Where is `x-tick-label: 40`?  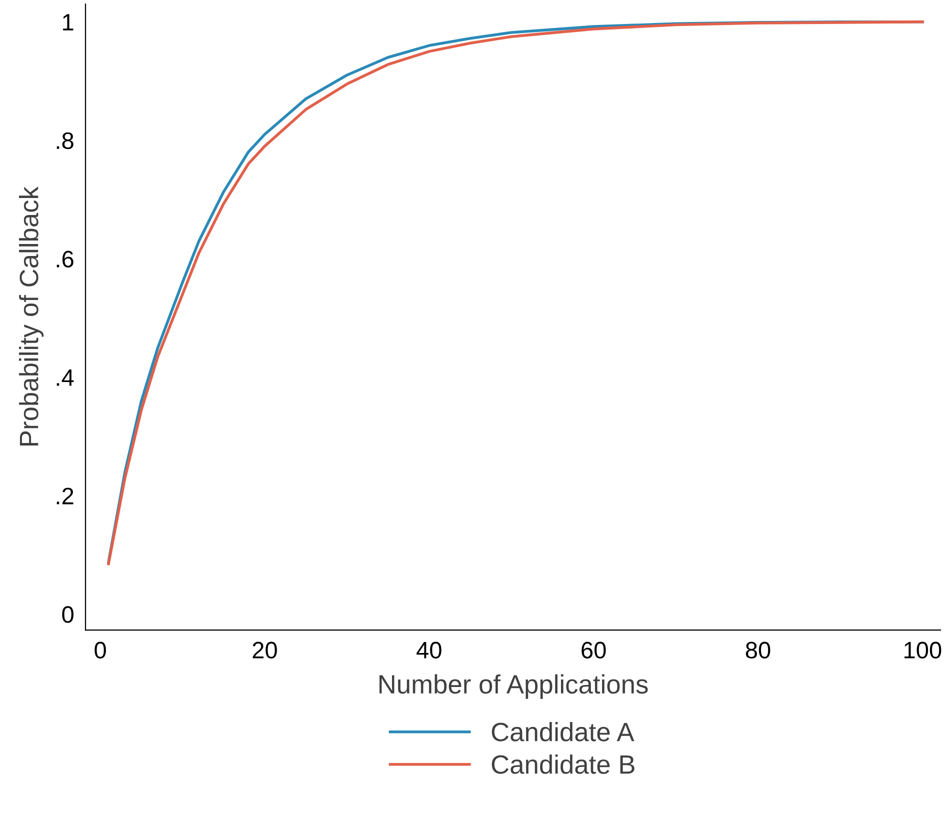
x-tick-label: 40 is located at coordinates (429, 650).